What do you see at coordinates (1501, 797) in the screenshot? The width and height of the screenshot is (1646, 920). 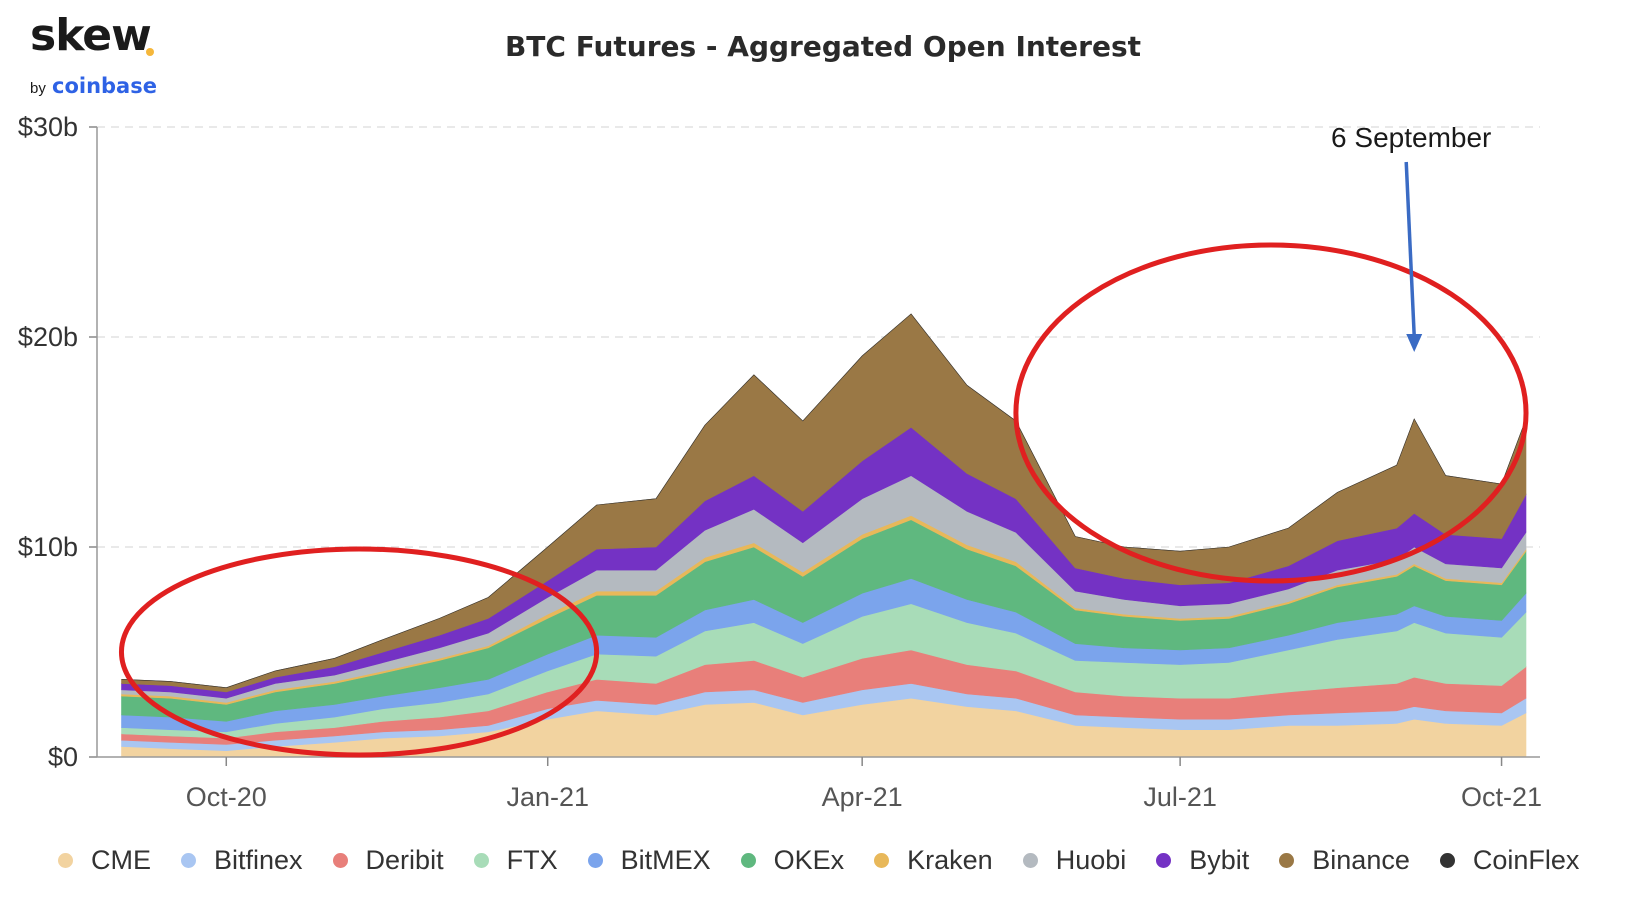 I see `x-tick-label: Oct-21` at bounding box center [1501, 797].